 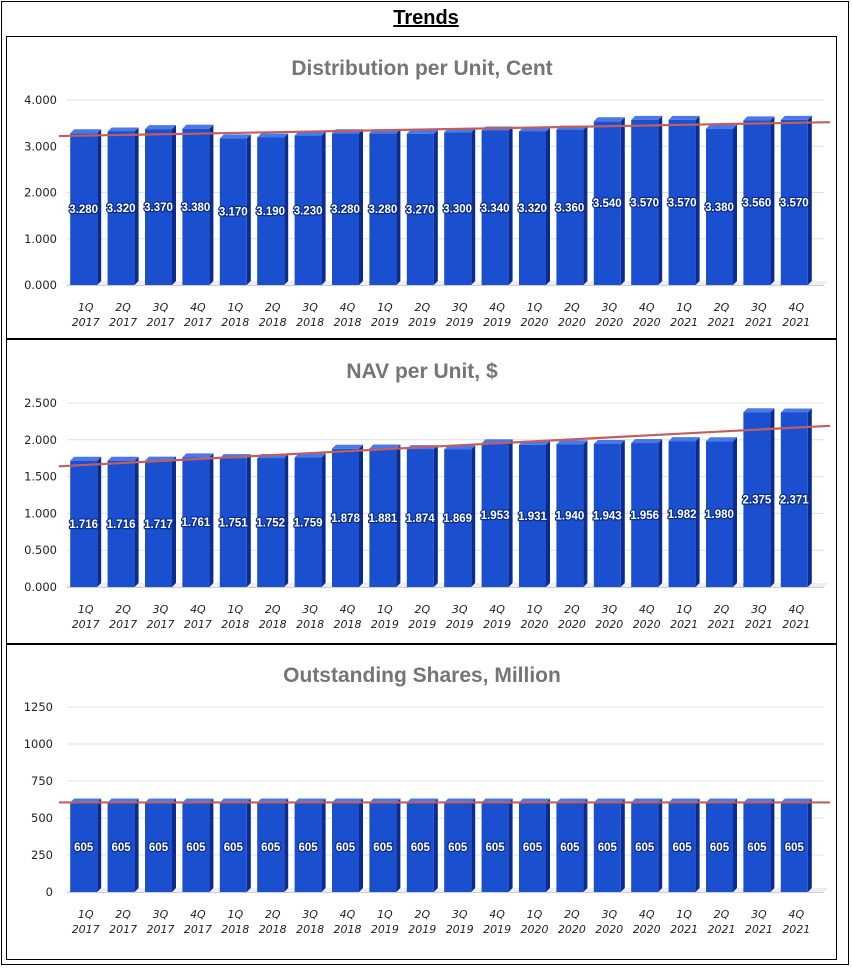 What do you see at coordinates (444, 446) in the screenshot?
I see `trend-line` at bounding box center [444, 446].